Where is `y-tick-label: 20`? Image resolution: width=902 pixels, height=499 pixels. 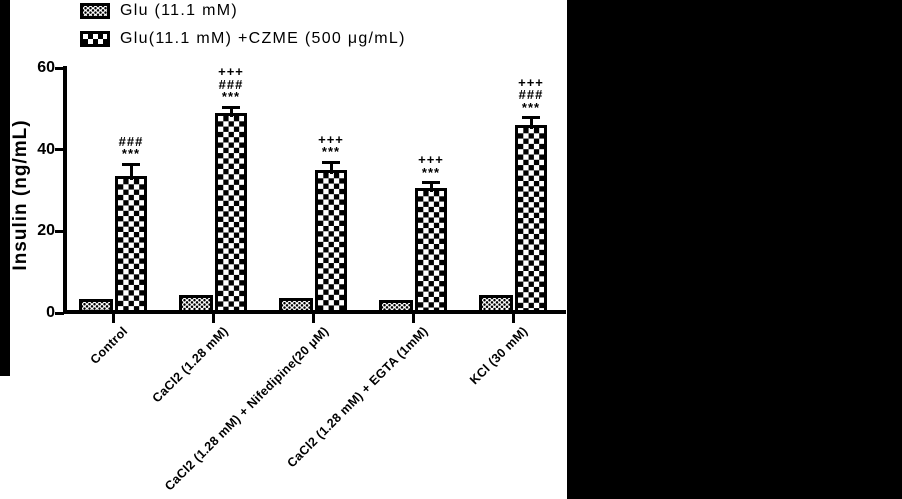 y-tick-label: 20 is located at coordinates (46, 231).